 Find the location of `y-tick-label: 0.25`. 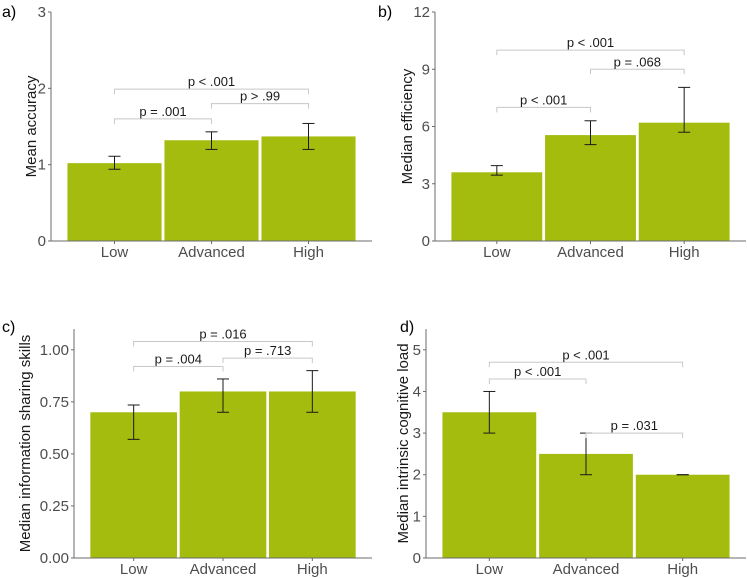

y-tick-label: 0.25 is located at coordinates (54, 506).